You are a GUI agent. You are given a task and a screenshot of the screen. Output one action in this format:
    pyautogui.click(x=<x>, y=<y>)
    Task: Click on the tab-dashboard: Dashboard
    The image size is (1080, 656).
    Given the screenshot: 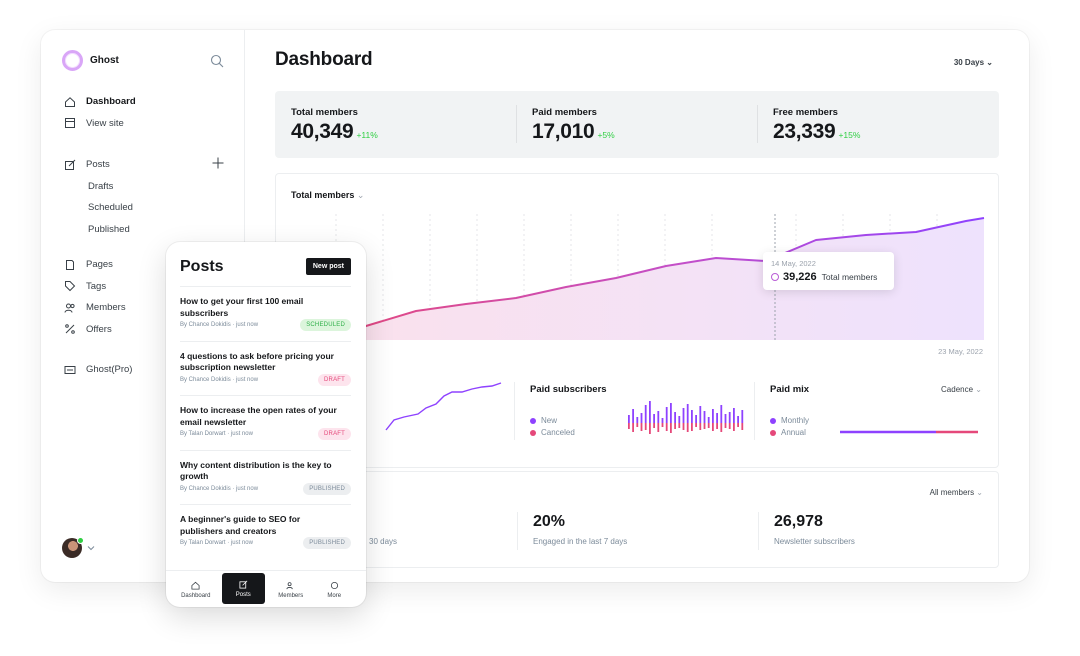 What is the action you would take?
    pyautogui.click(x=196, y=590)
    